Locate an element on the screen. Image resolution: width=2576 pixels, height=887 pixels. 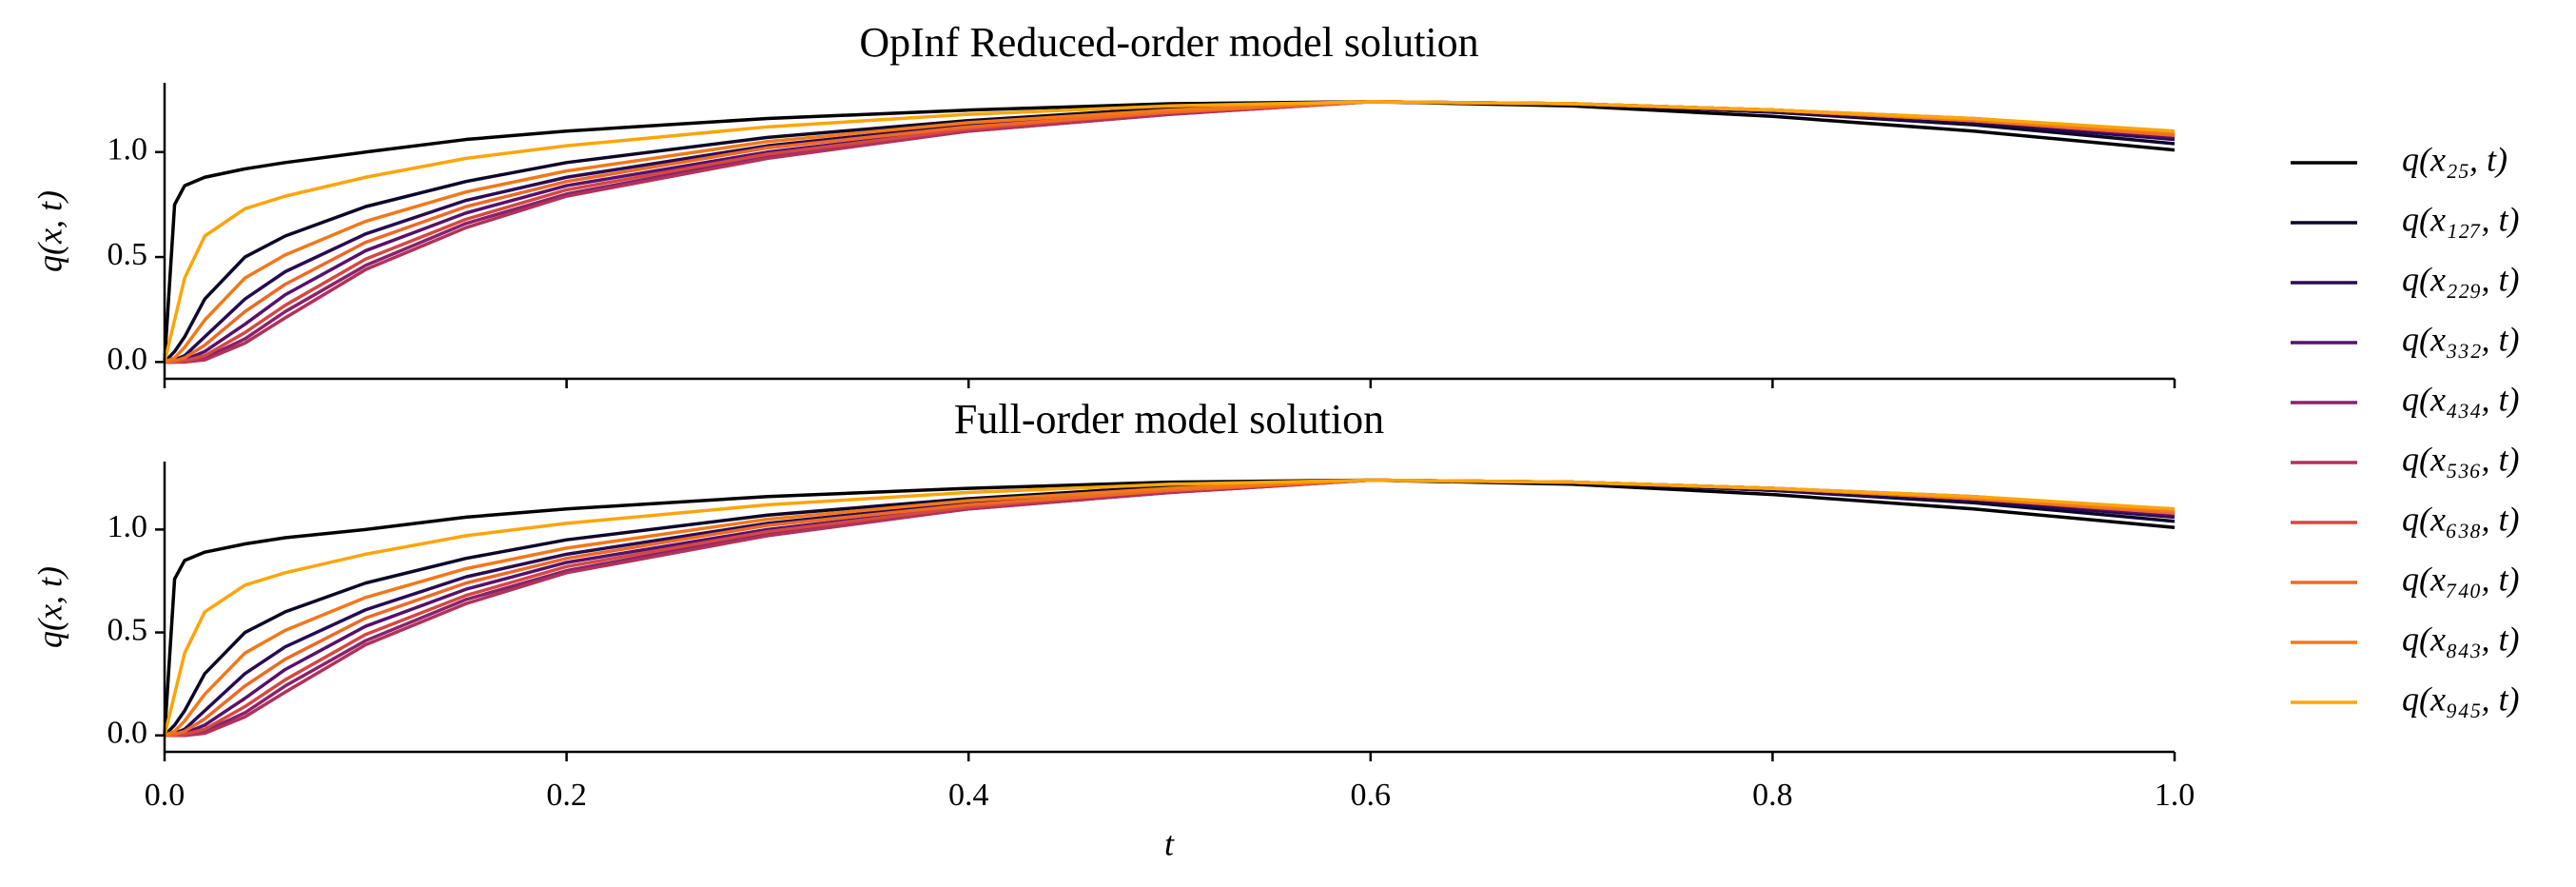
x-tick-label: 0.4 is located at coordinates (969, 795).